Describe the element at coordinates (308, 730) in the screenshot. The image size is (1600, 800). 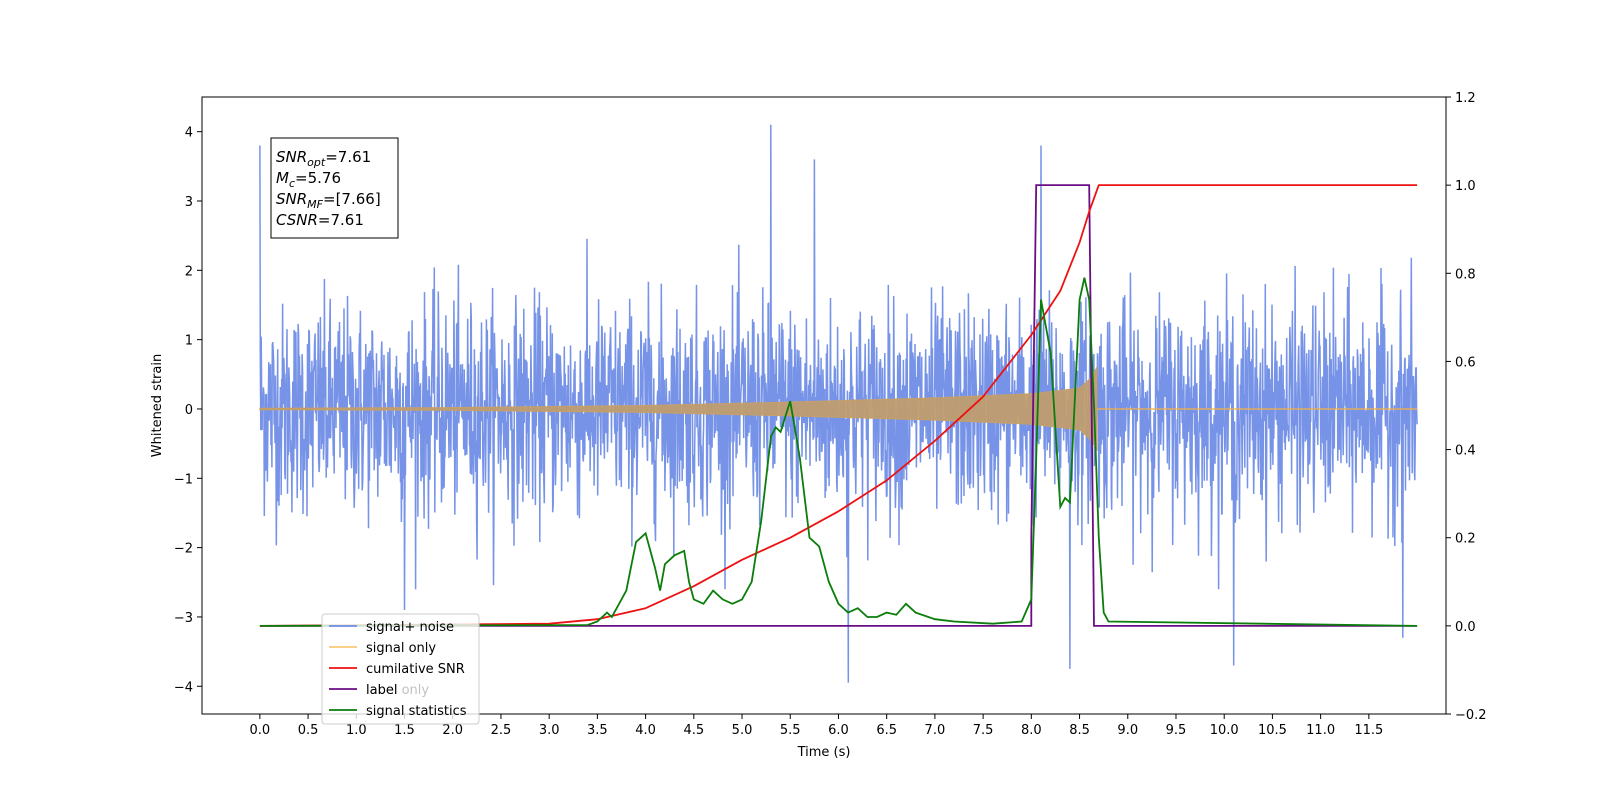
I see `x-tick-label: 0.5` at that location.